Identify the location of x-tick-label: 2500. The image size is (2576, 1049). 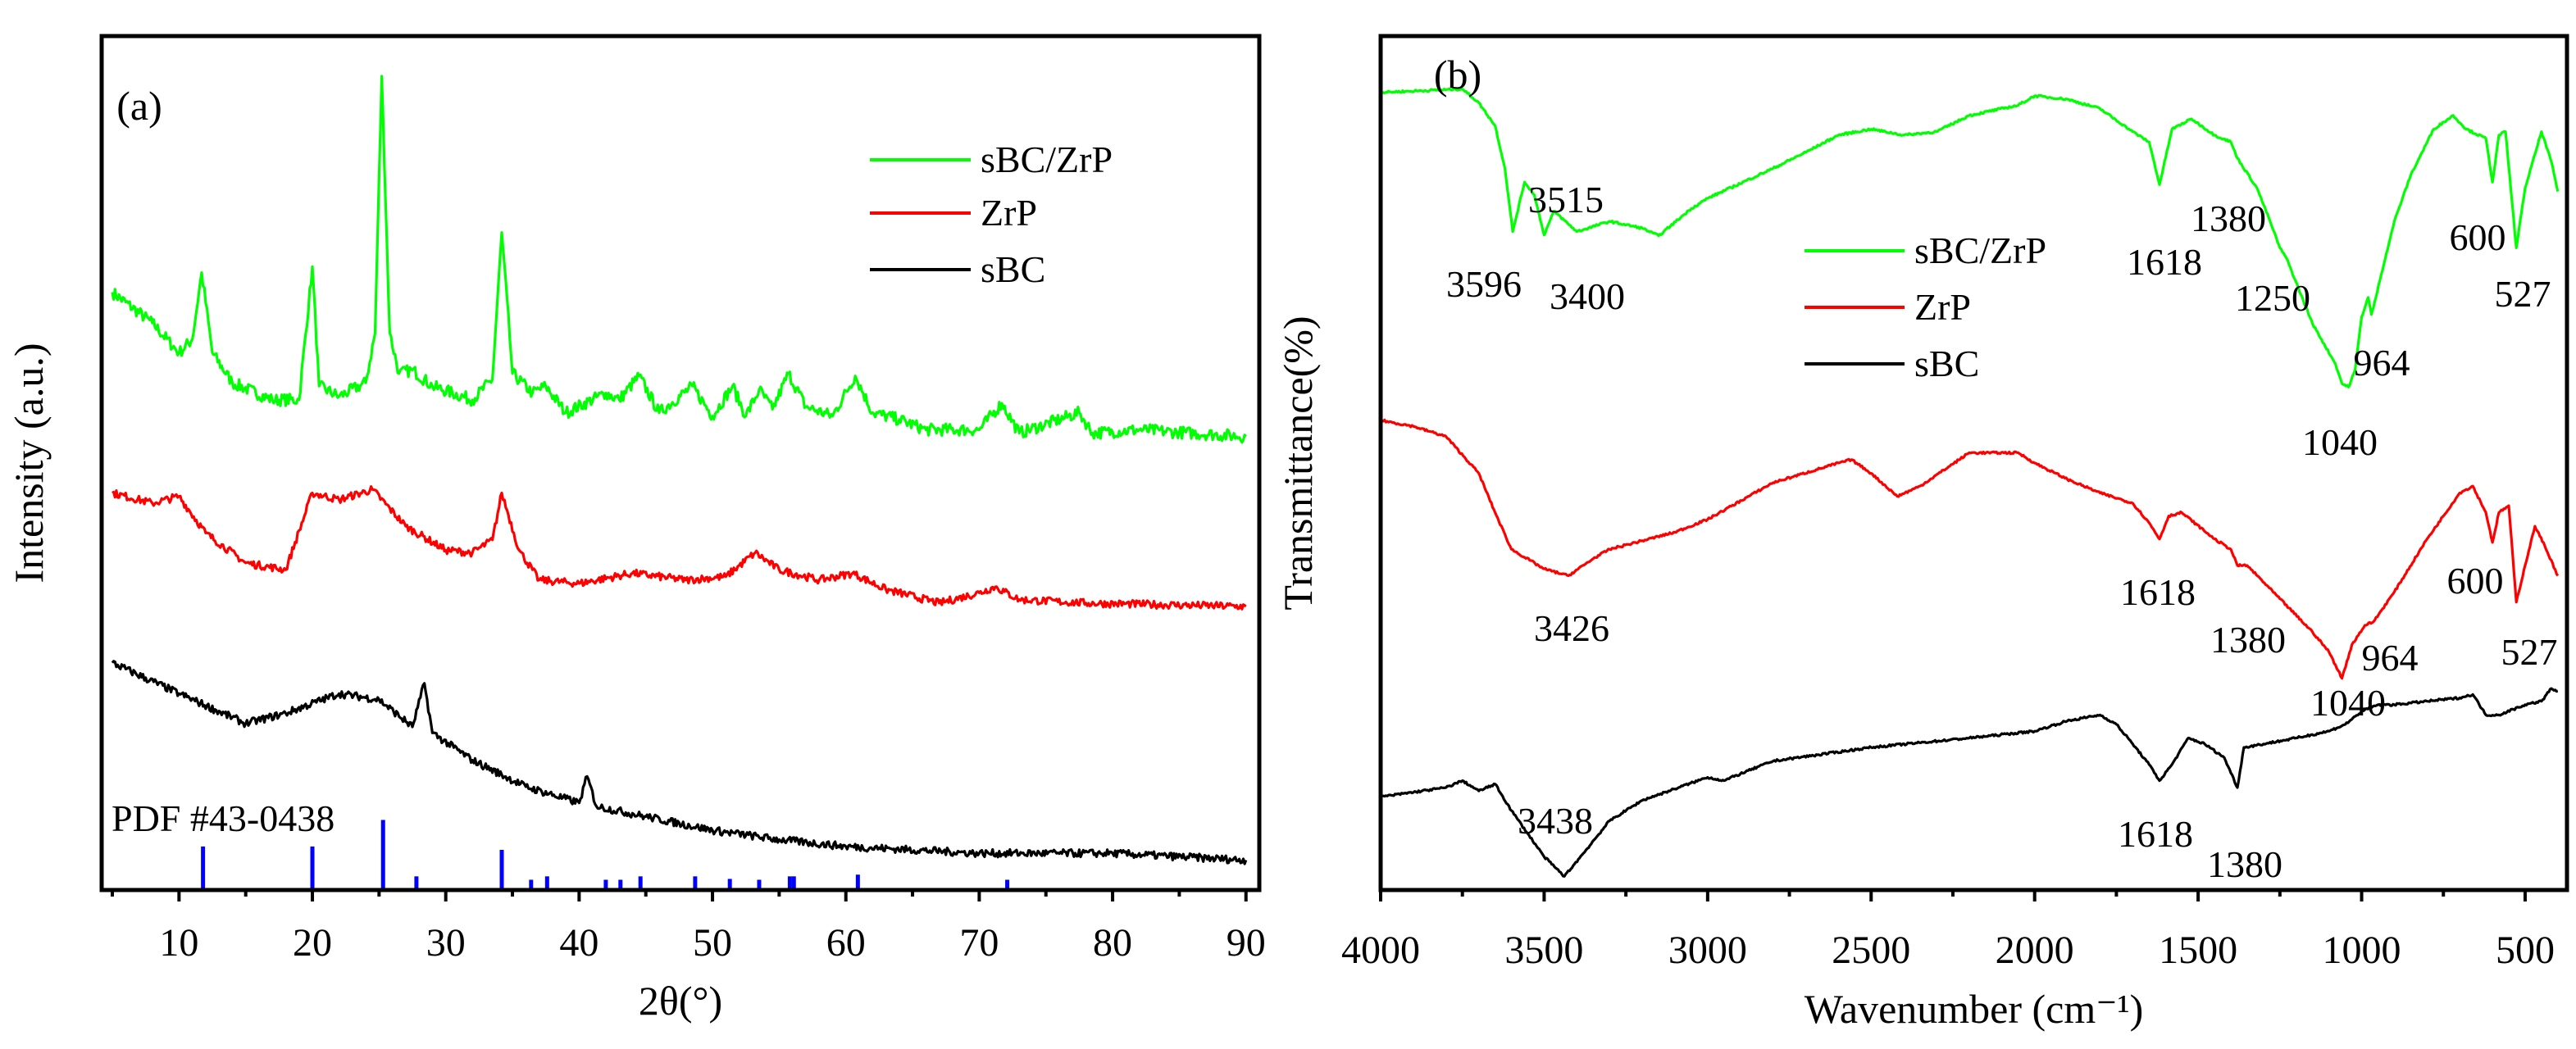
(1871, 951).